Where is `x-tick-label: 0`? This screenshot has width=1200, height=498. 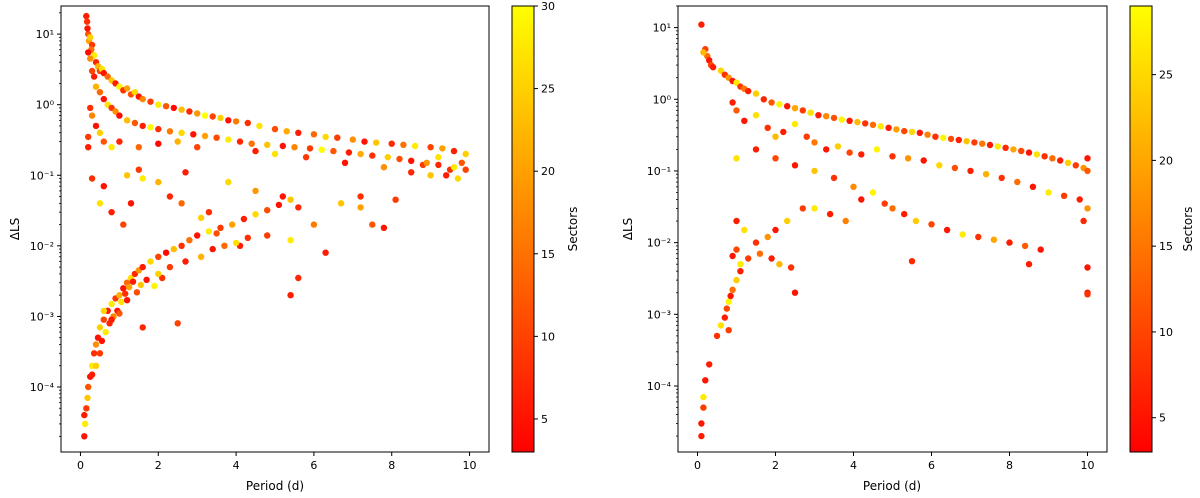
x-tick-label: 0 is located at coordinates (697, 465).